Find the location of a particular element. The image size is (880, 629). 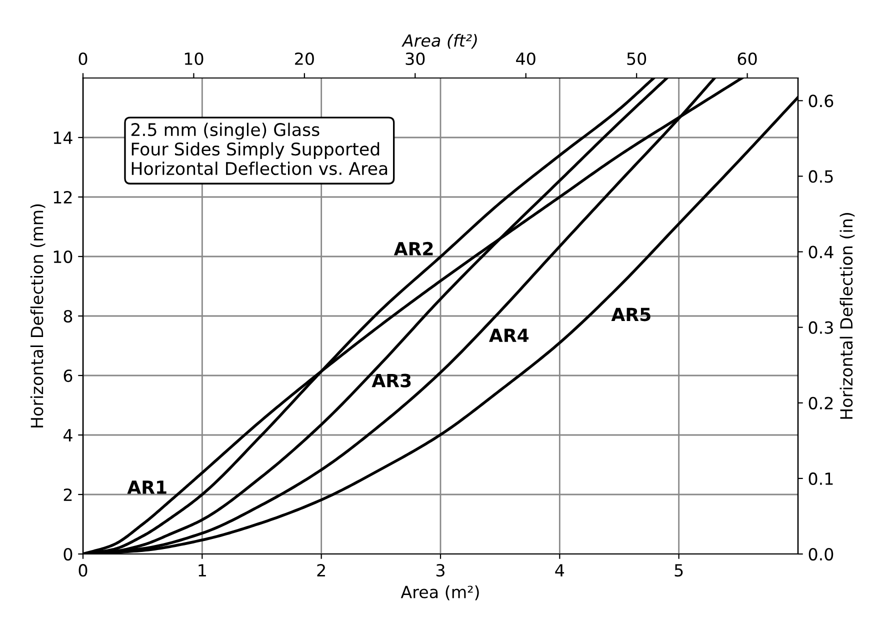

annotation: 2.5 mm (single) Glass Four Sides Simply Supported Horizontal Deflection vs. Area is located at coordinates (259, 149).